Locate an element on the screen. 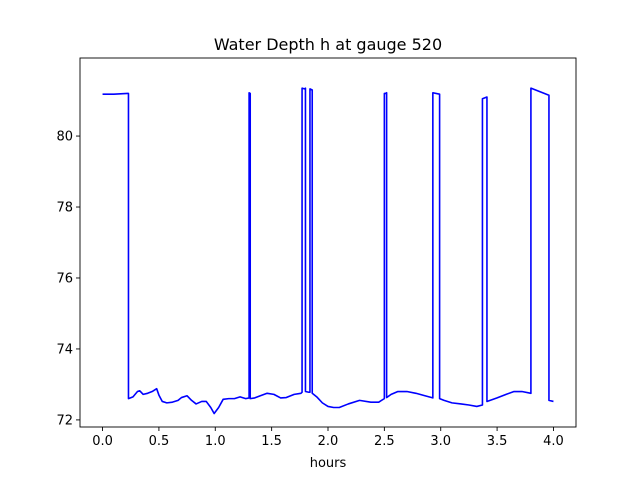 This screenshot has width=640, height=480. x-tick-label: 0.0 is located at coordinates (102, 441).